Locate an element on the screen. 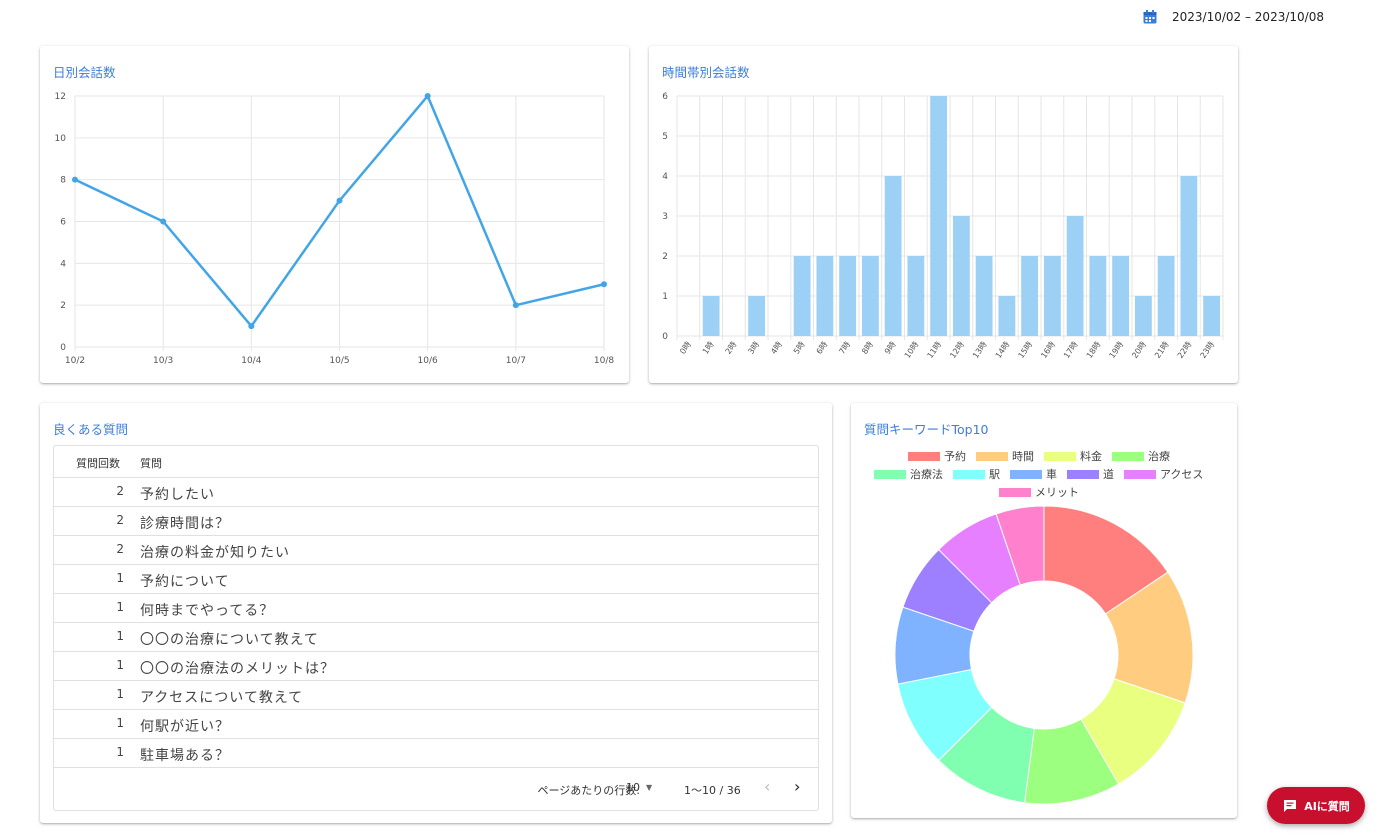 This screenshot has height=835, width=1379. keyword-chart-title: 質問キーワードTop10 is located at coordinates (926, 429).